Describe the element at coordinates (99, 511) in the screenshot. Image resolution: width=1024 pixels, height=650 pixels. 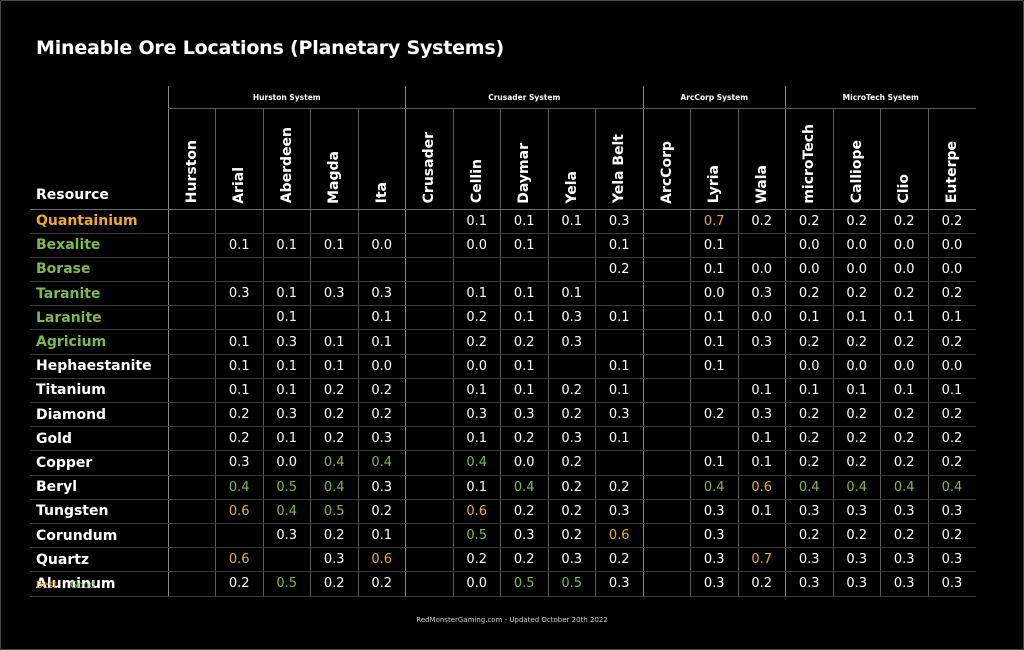
I see `resource-name: Tungsten` at that location.